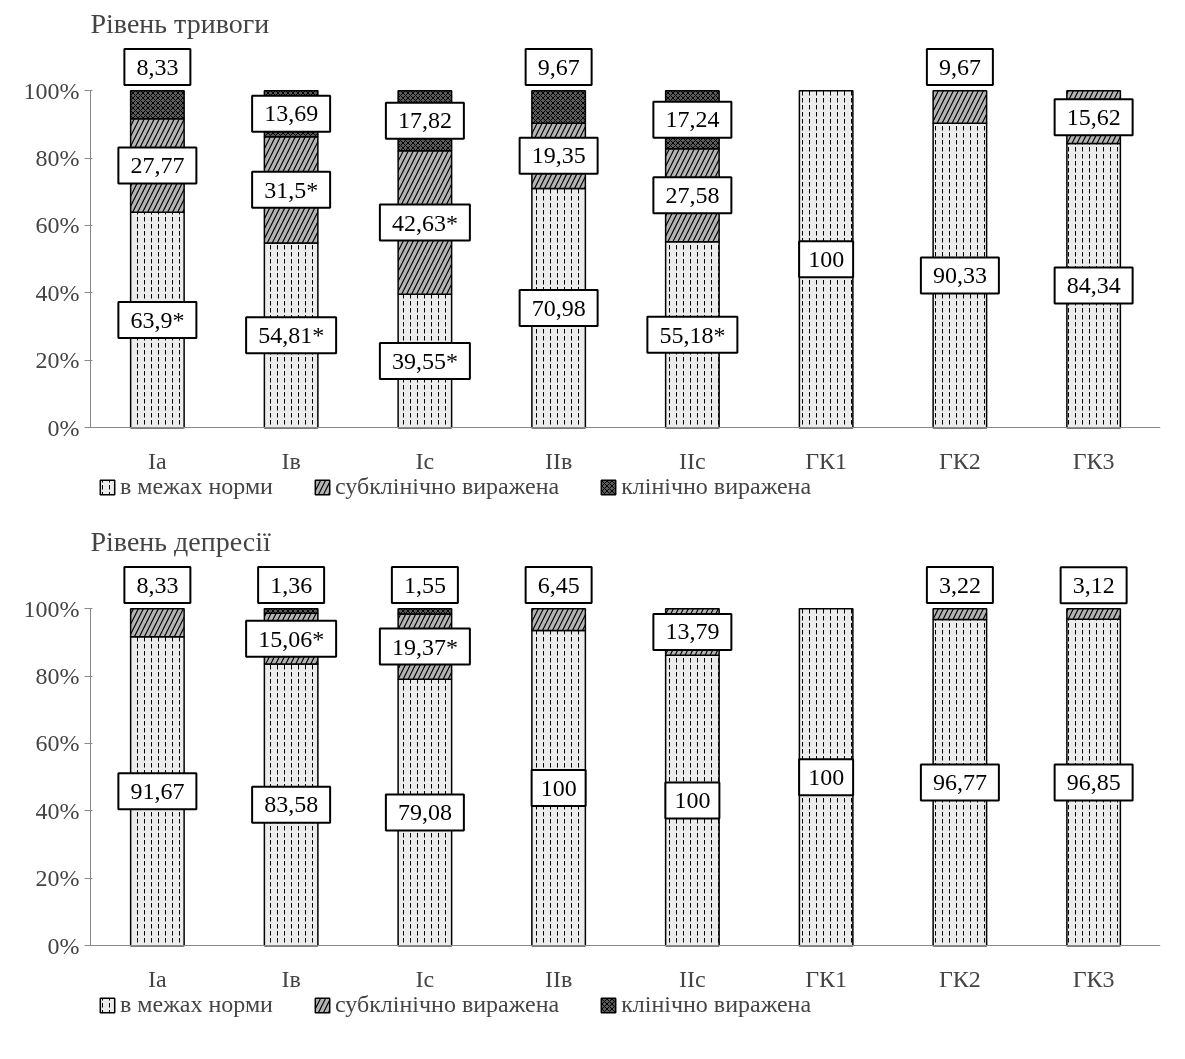 The width and height of the screenshot is (1185, 1059). Describe the element at coordinates (291, 638) in the screenshot. I see `data-label: 15,06*` at that location.